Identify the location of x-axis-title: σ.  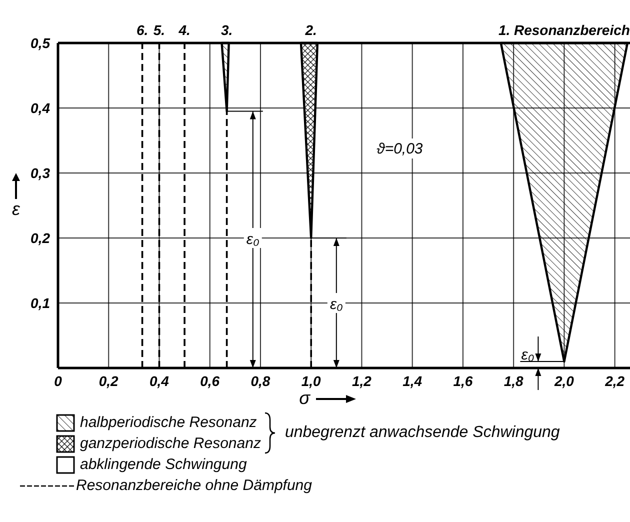
(304, 398).